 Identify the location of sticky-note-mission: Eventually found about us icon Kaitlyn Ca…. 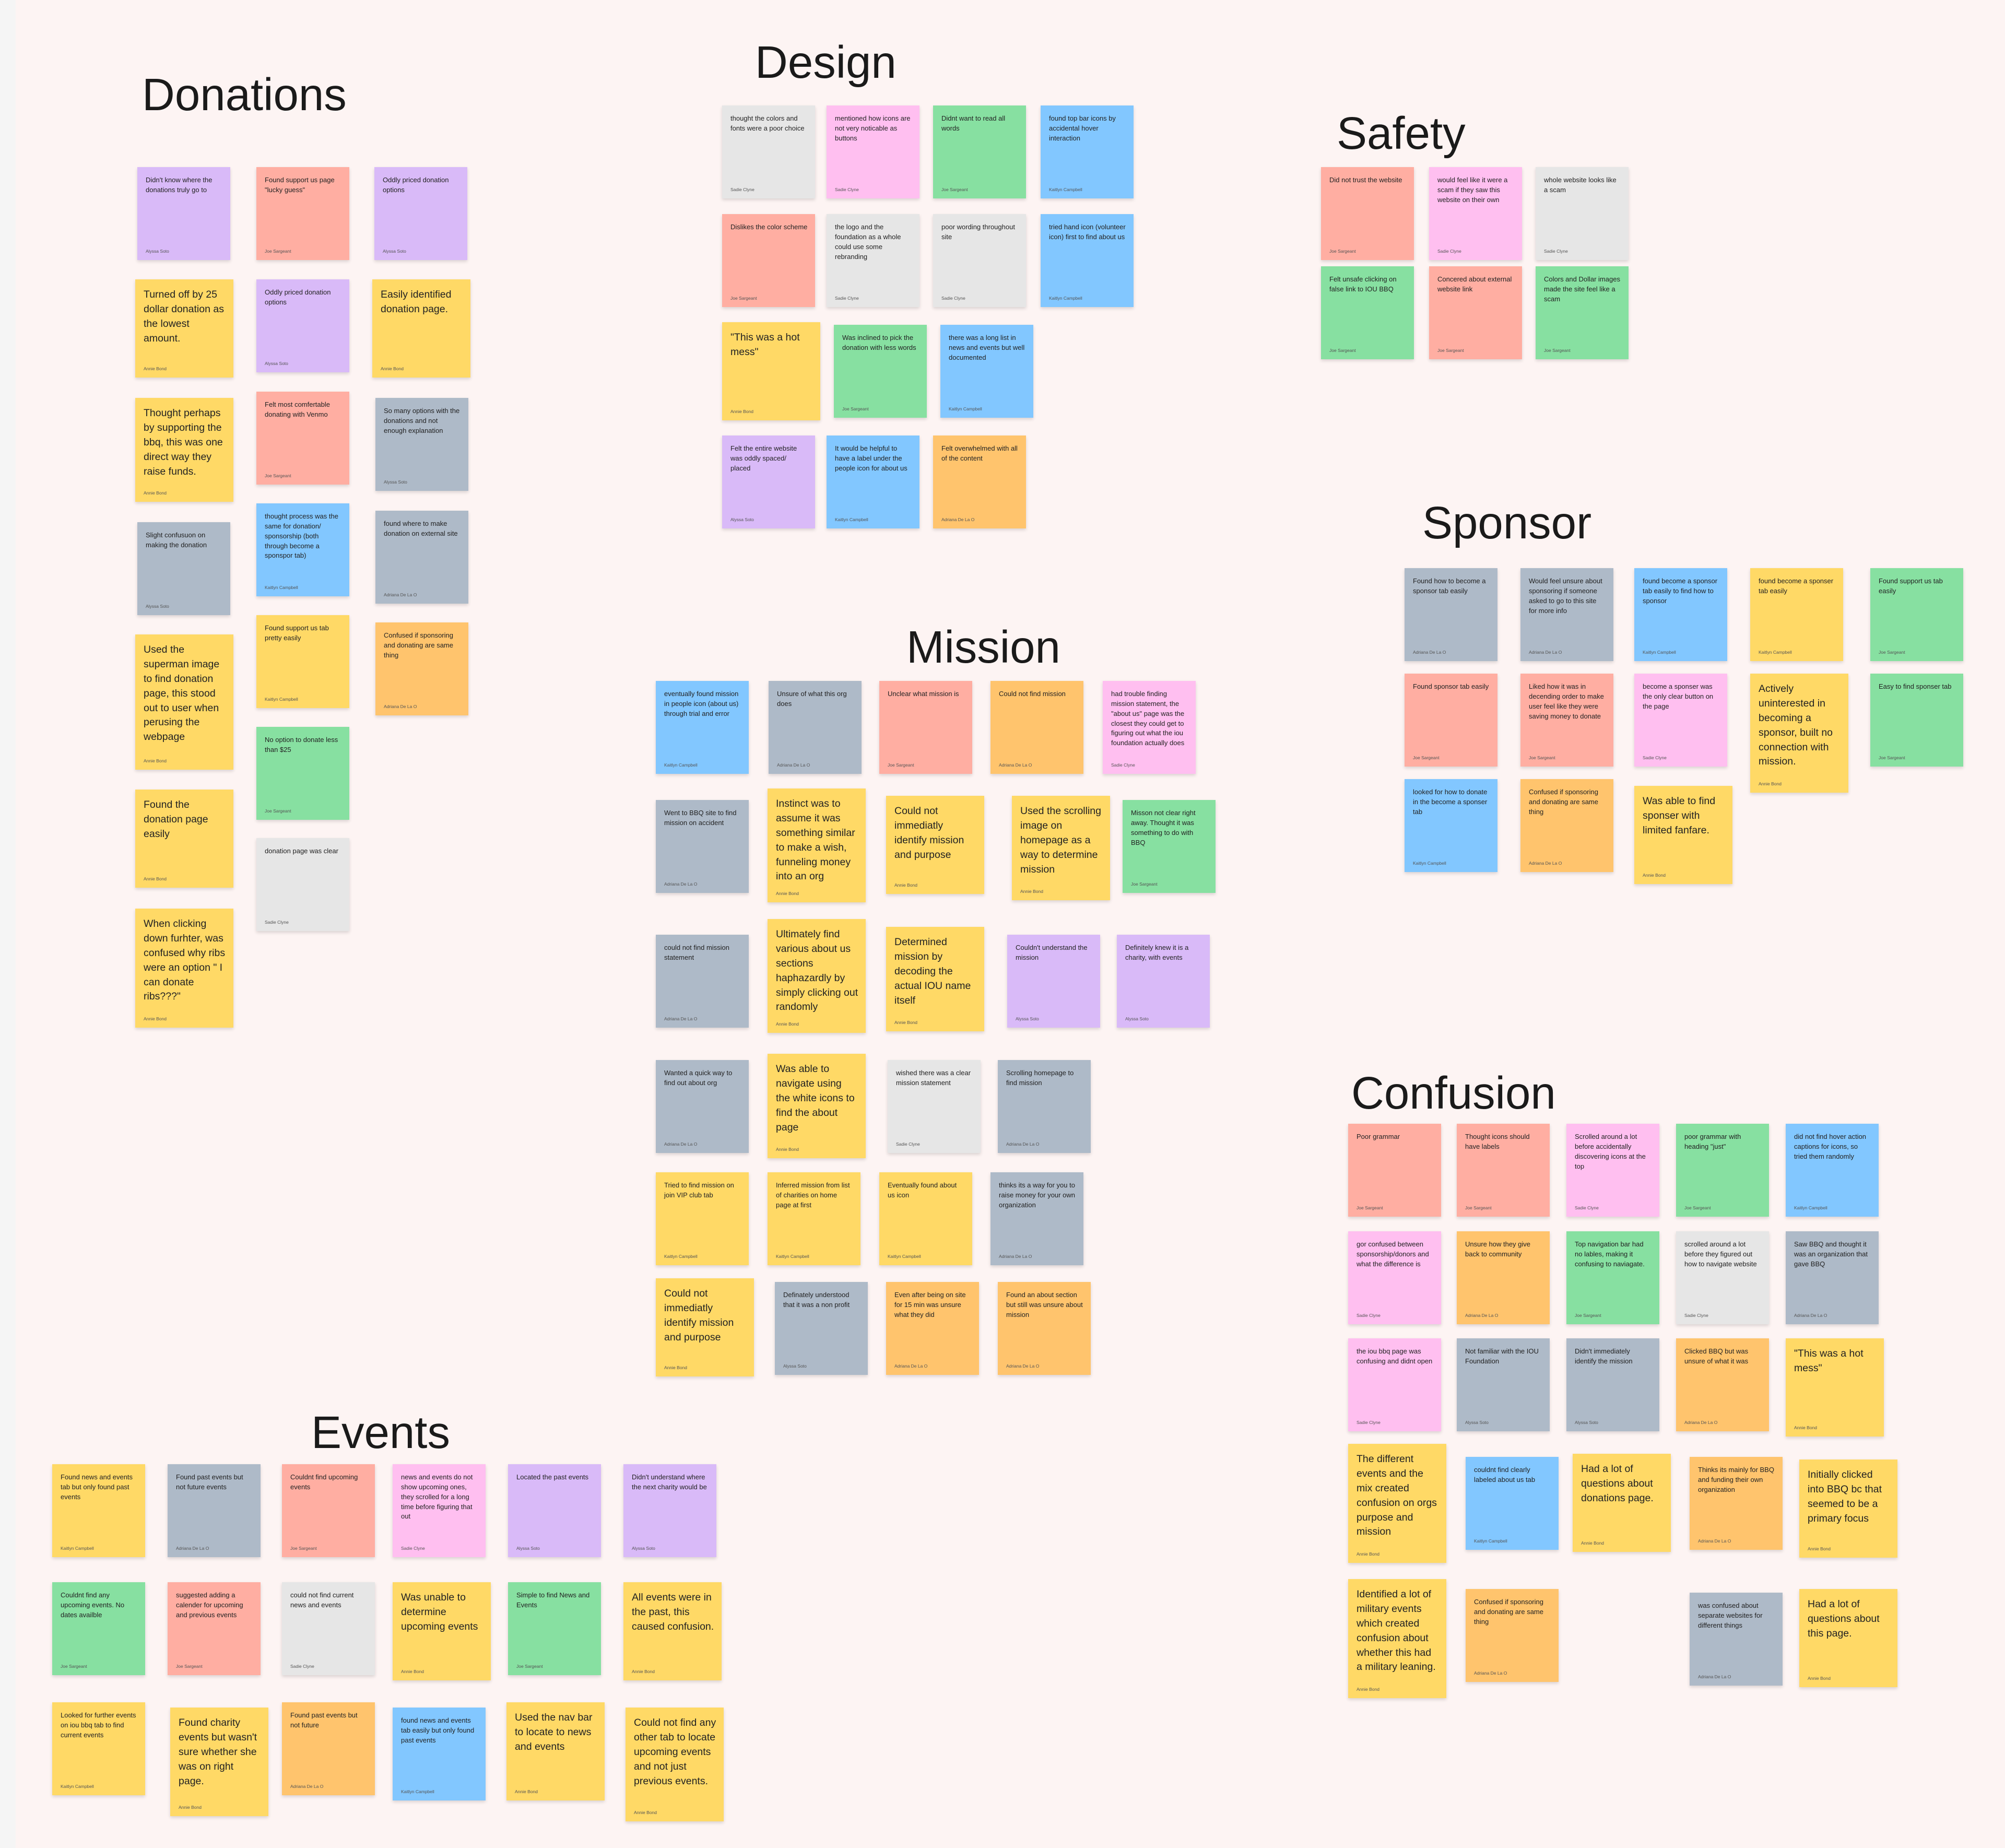
(925, 1218).